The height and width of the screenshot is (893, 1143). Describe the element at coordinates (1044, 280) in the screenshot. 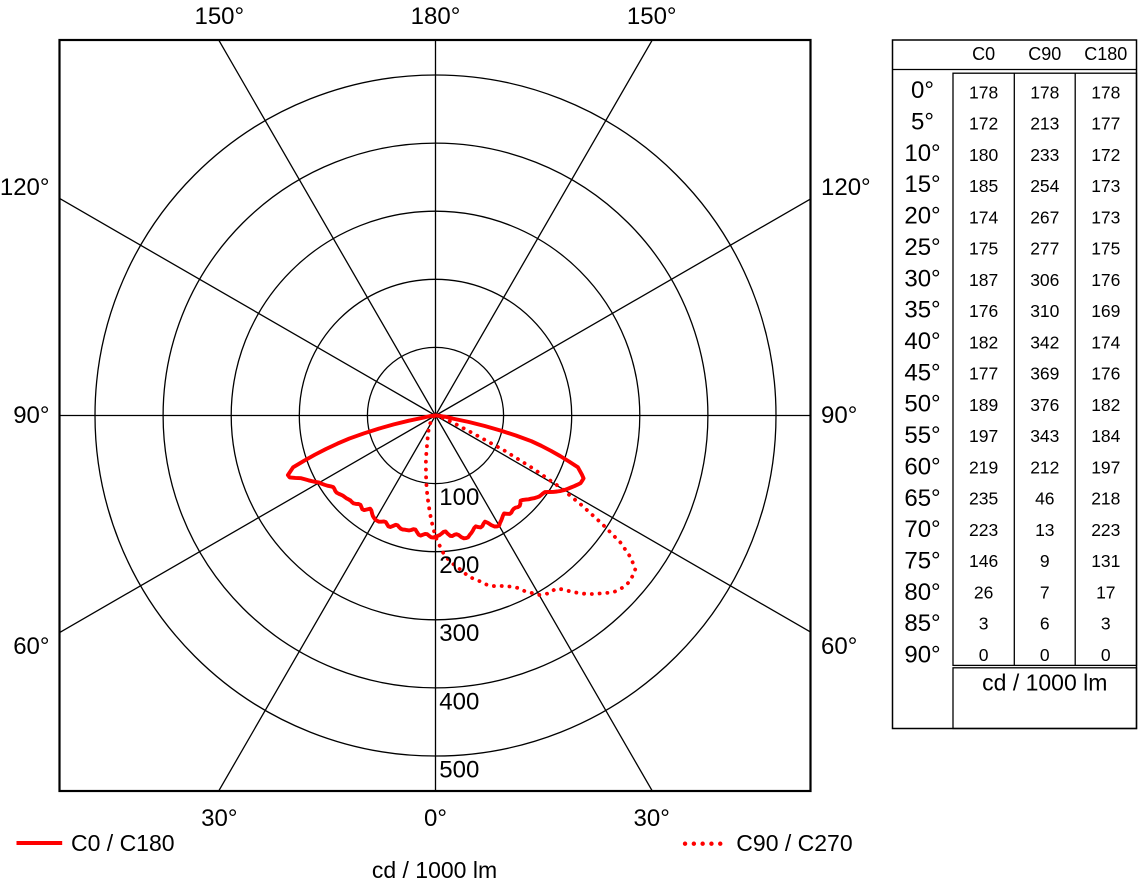

I see `svg-text: 306` at that location.